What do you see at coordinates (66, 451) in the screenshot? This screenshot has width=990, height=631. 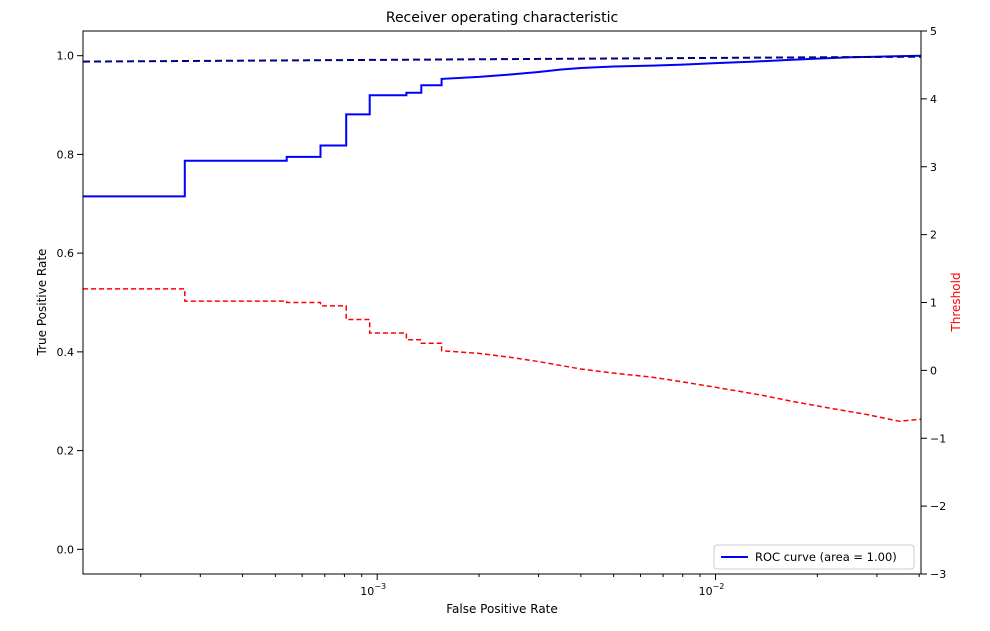 I see `y-tick-label: 0.2` at bounding box center [66, 451].